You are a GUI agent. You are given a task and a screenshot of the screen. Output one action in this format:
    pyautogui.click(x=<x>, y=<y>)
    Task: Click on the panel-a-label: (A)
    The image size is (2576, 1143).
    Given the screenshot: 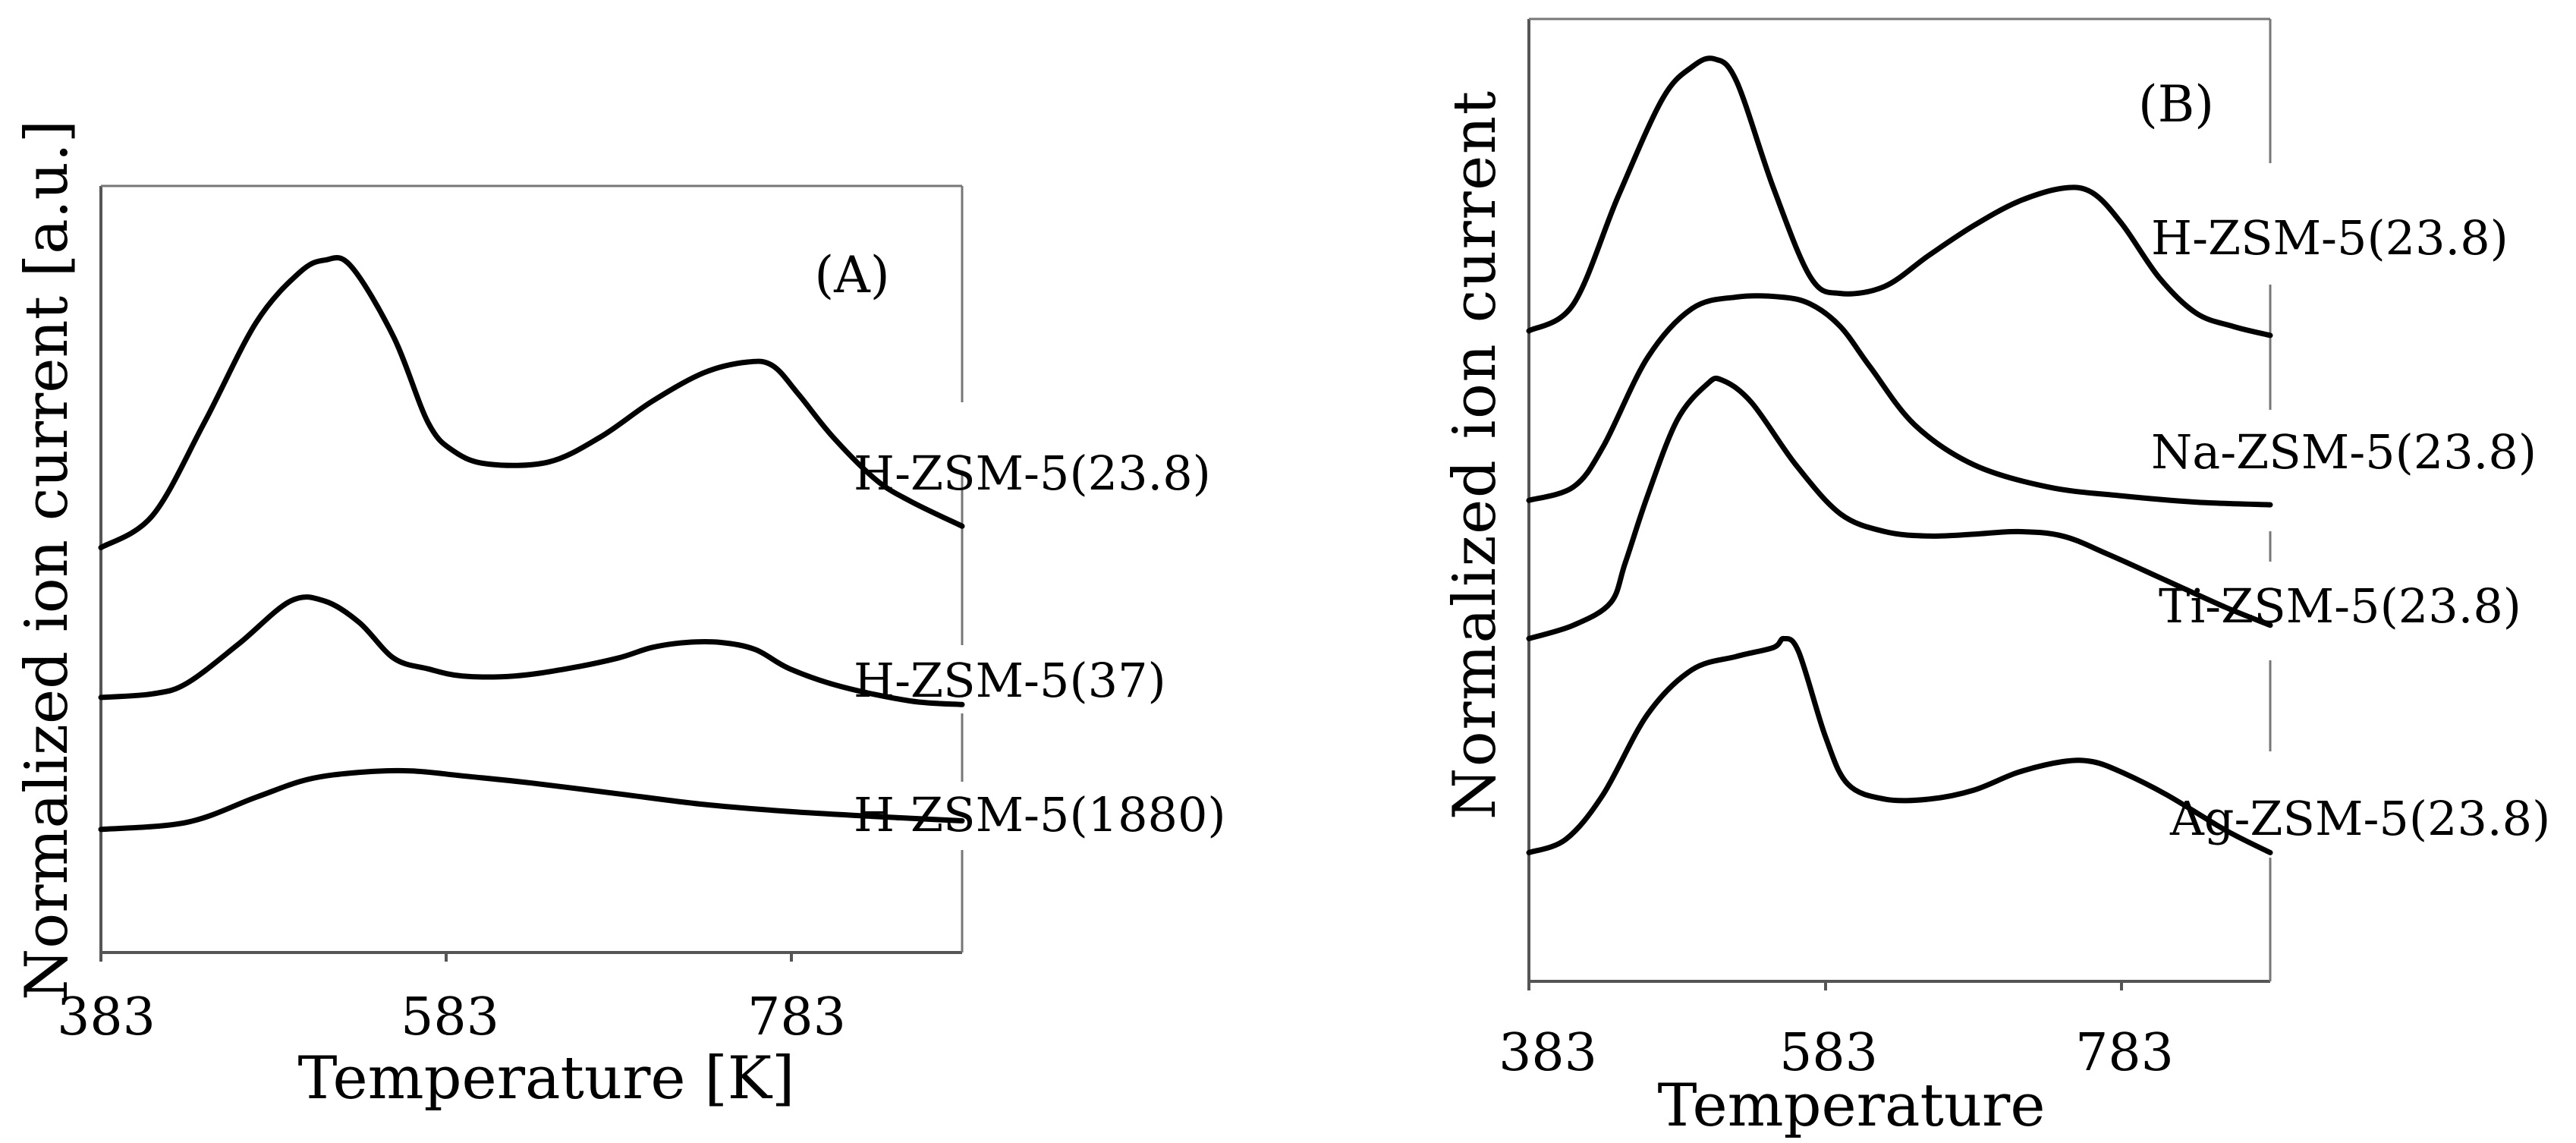 What is the action you would take?
    pyautogui.click(x=851, y=275)
    